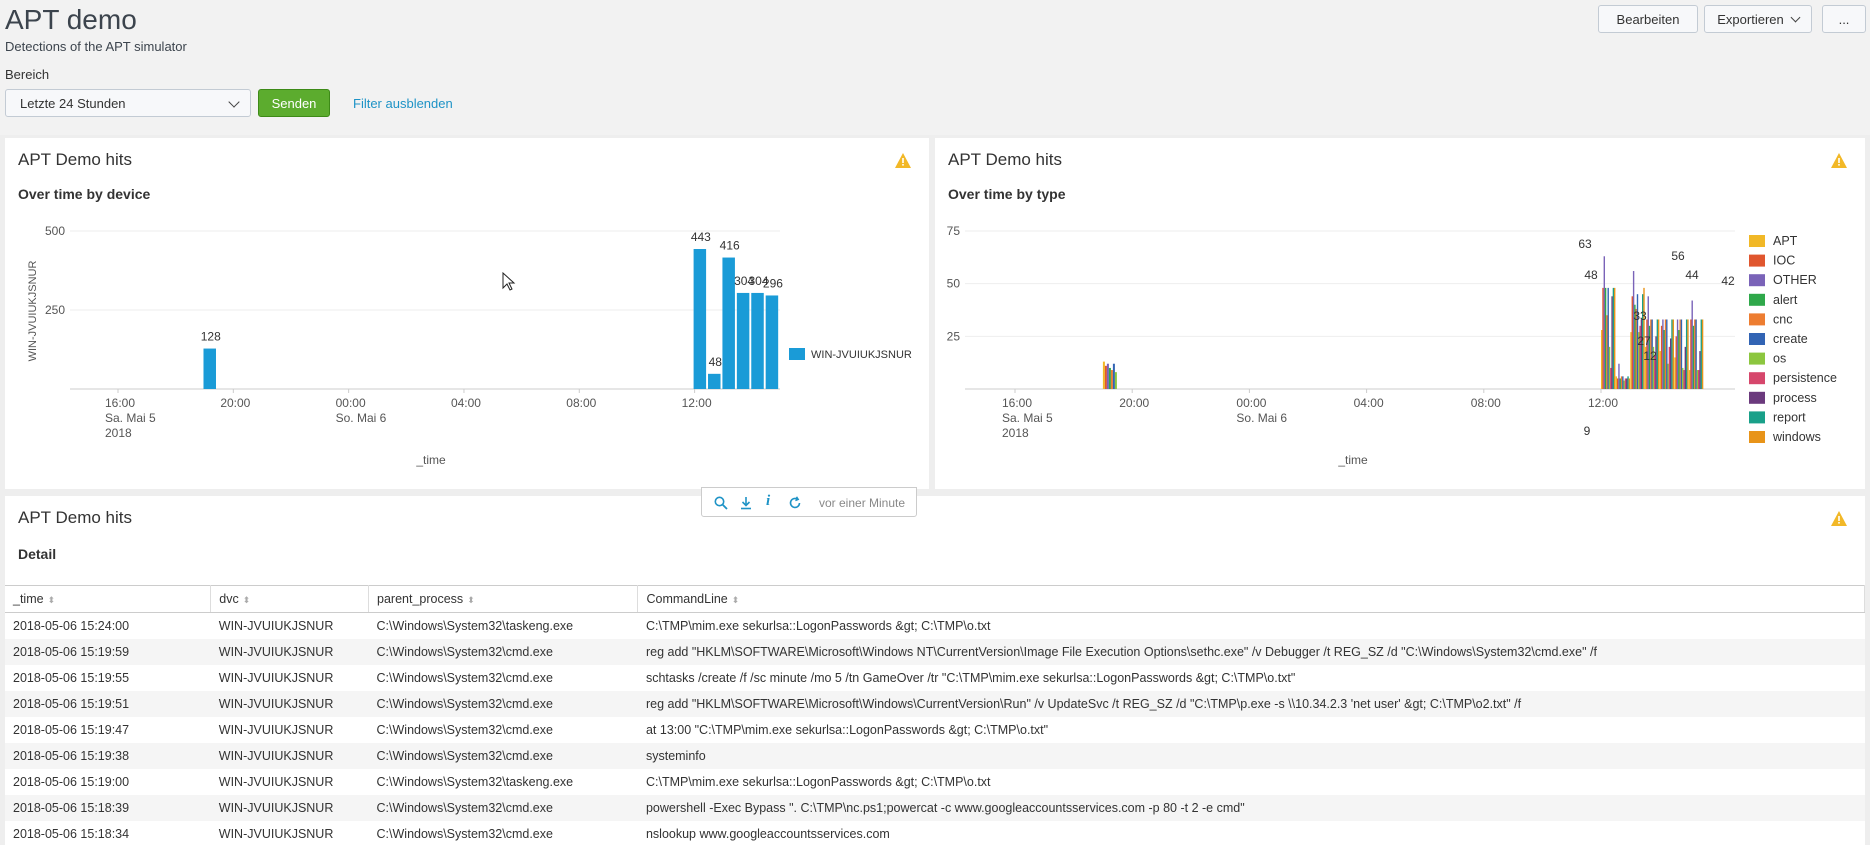  I want to click on page-title: APT demo, so click(71, 19).